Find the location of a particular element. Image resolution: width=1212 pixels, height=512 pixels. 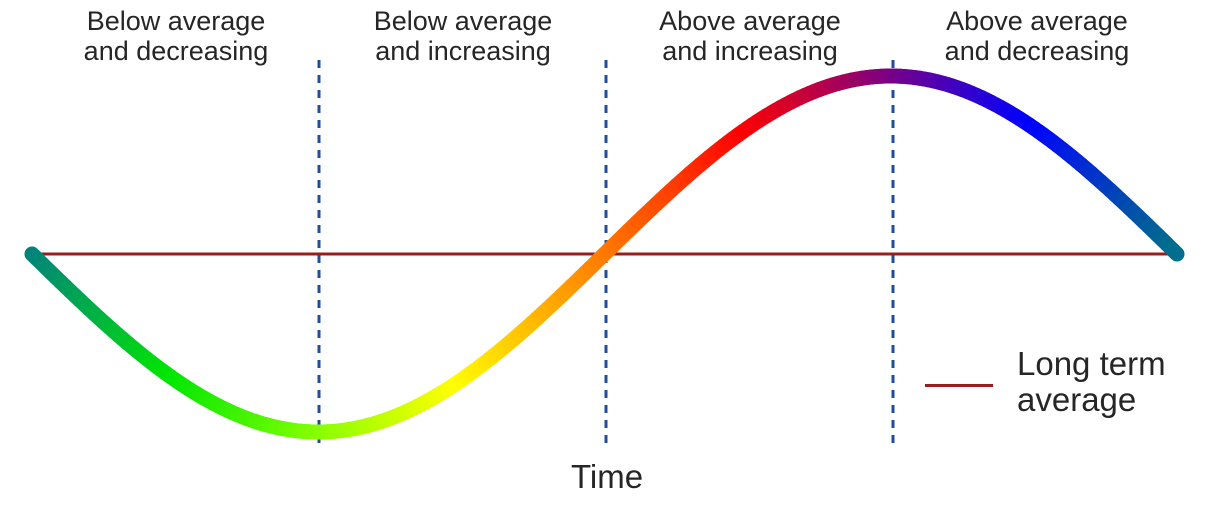

legend-text: Long term average is located at coordinates (1091, 382).